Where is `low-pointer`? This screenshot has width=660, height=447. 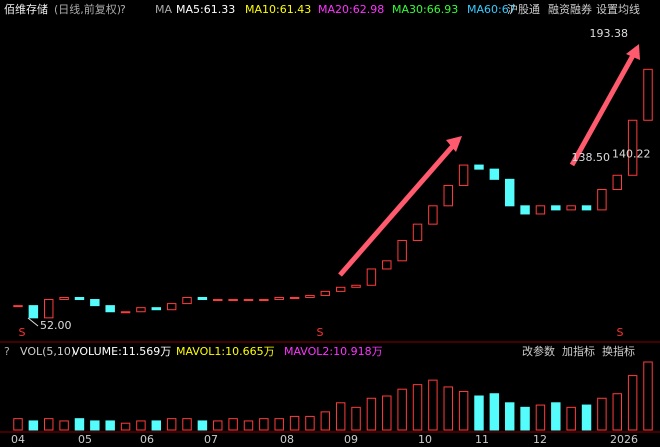
low-pointer is located at coordinates (33, 322).